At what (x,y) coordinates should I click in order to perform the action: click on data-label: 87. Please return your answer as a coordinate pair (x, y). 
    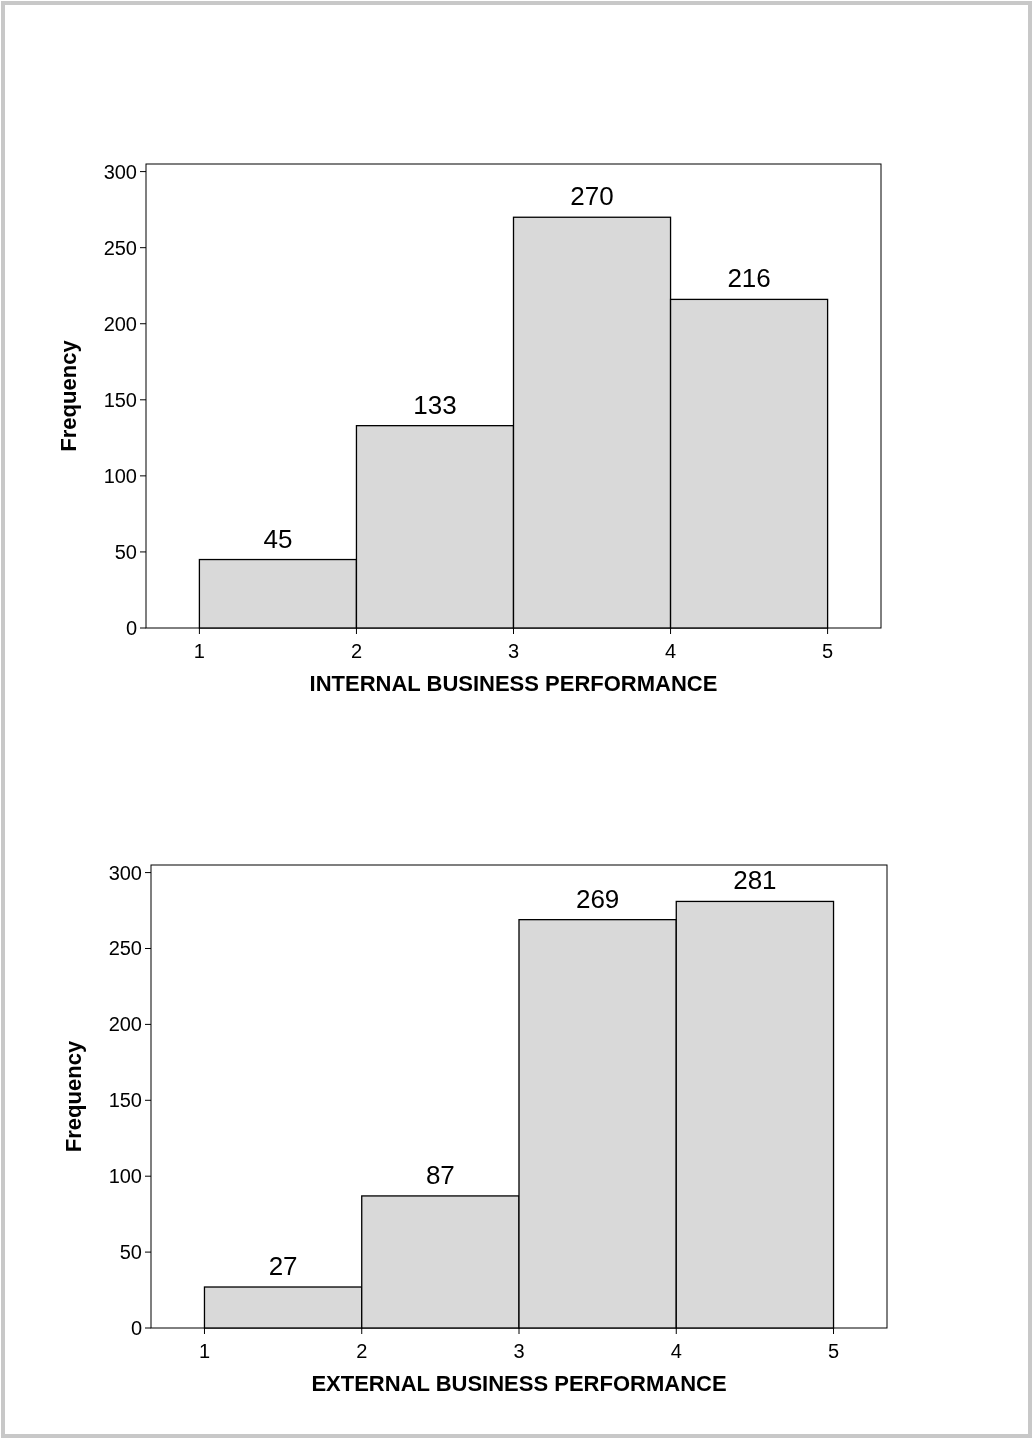
    Looking at the image, I should click on (440, 1174).